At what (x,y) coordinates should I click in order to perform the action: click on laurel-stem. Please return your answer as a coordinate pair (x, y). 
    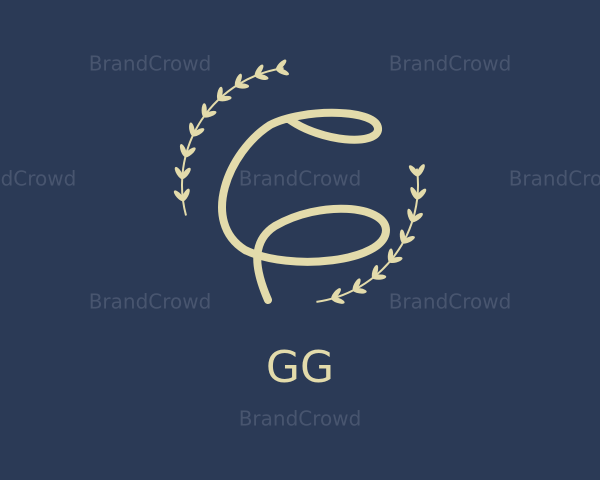
    Looking at the image, I should click on (367, 235).